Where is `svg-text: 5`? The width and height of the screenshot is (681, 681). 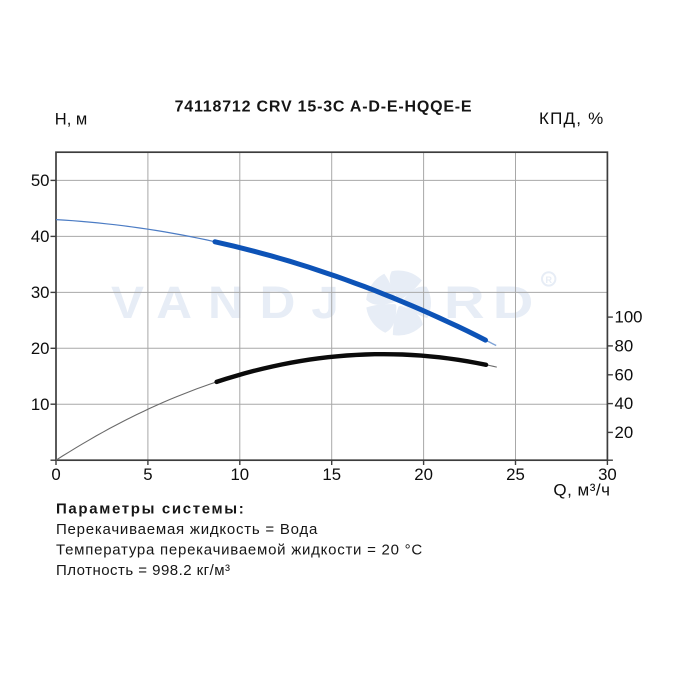 svg-text: 5 is located at coordinates (147, 474).